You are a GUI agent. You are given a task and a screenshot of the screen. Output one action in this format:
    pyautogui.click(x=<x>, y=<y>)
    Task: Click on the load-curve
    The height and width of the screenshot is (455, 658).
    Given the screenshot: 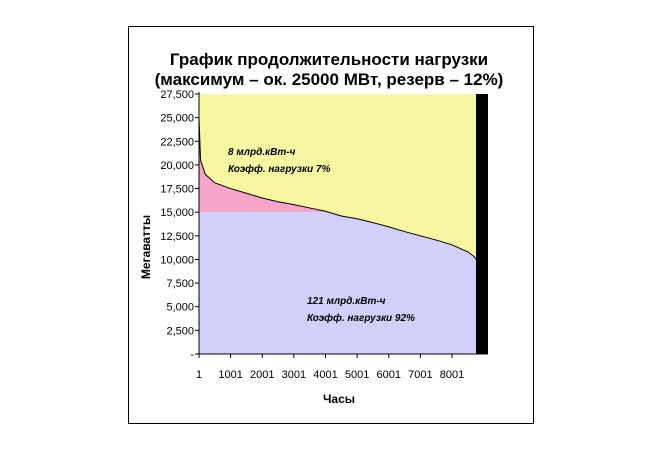 What is the action you would take?
    pyautogui.click(x=337, y=188)
    